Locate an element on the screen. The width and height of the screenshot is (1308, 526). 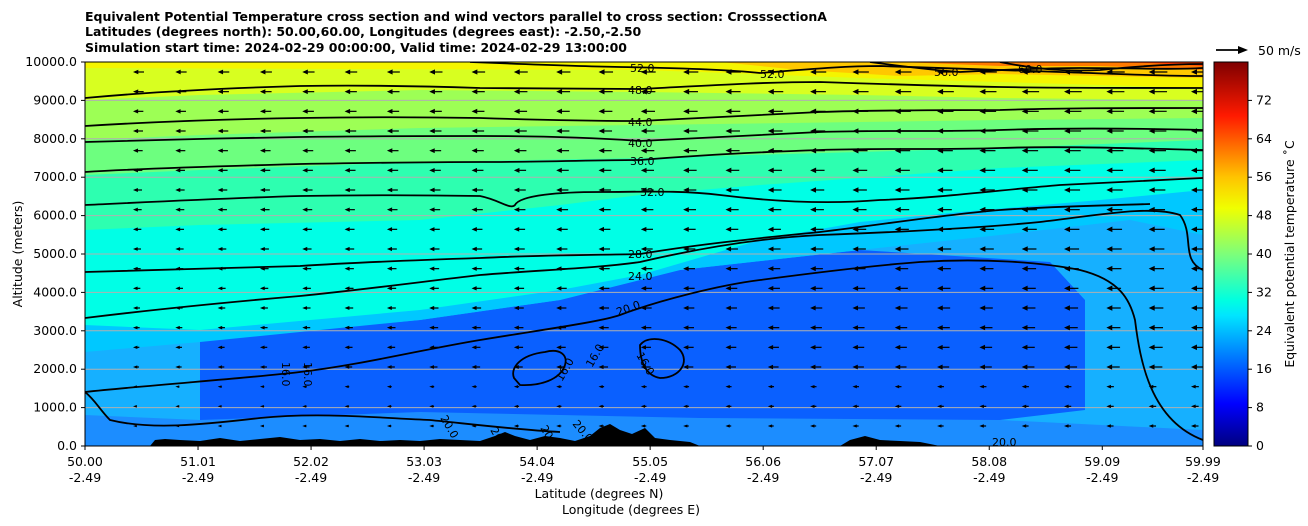
colorbar-tick-label: 8 is located at coordinates (1260, 407).